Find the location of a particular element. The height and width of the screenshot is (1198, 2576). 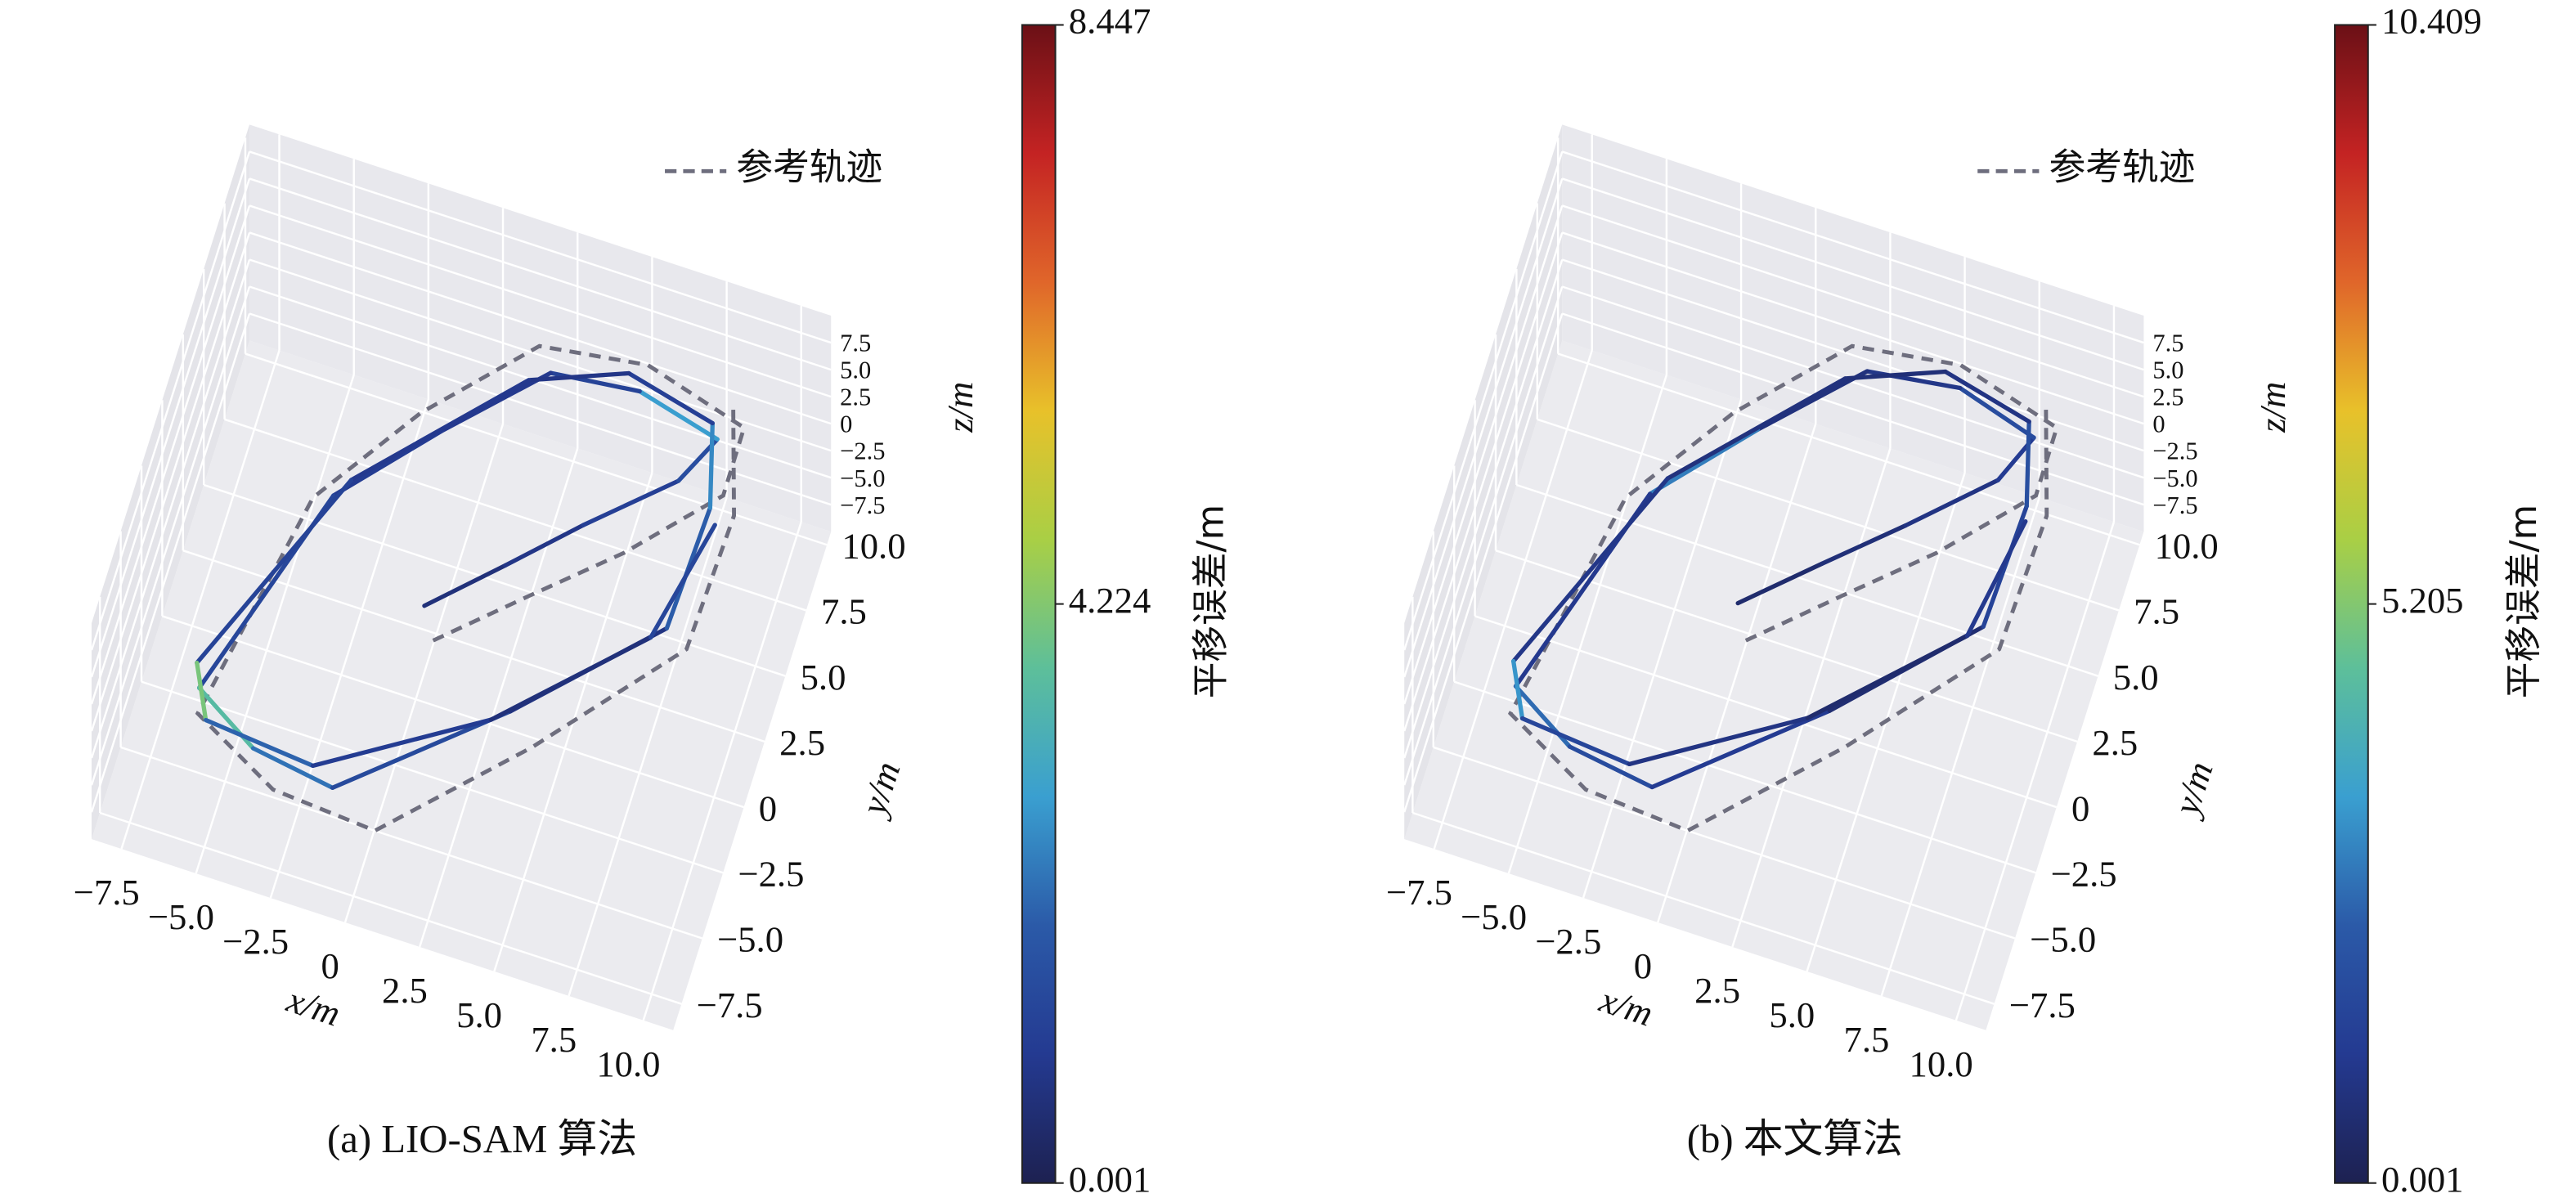

y-tick-label: 5.0 is located at coordinates (823, 678).